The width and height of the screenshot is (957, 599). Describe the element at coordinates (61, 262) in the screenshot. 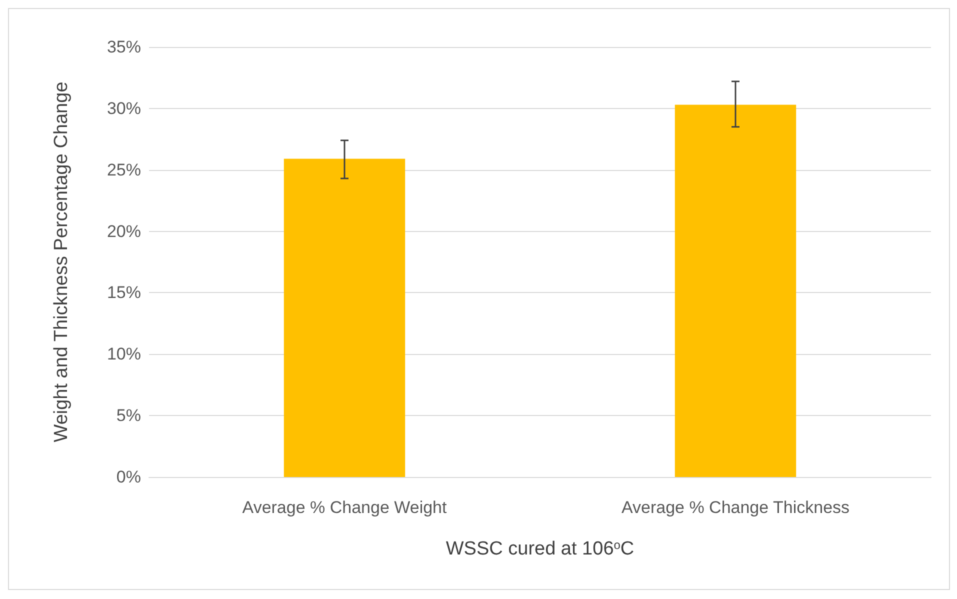

I see `y-axis-title: Weight and Thickness Percentage Change` at that location.